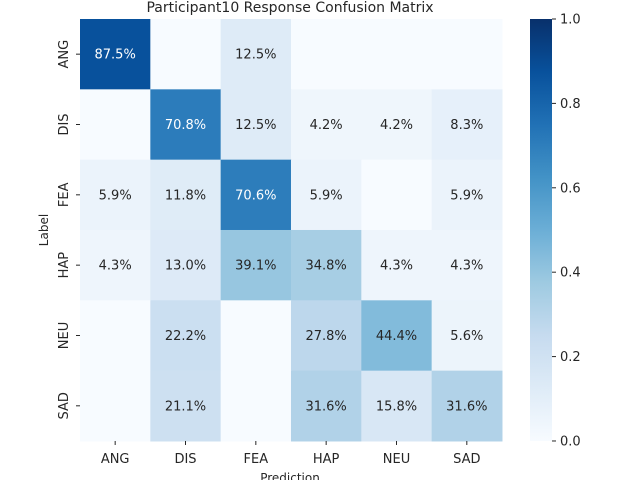 The image size is (640, 484). I want to click on cell-value-label: 15.8%, so click(396, 406).